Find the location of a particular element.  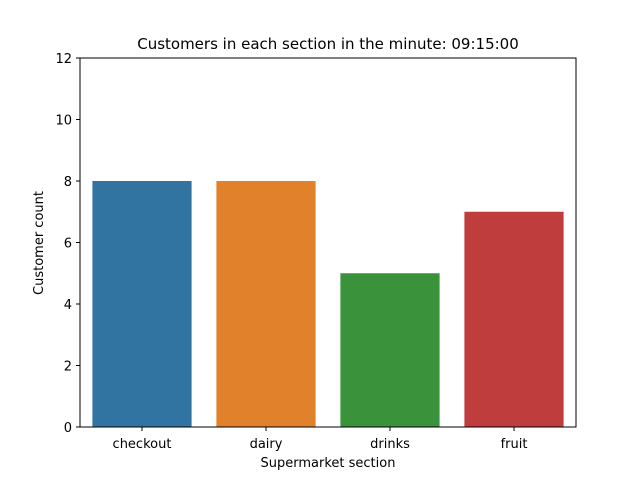

bar-dairy is located at coordinates (266, 304).